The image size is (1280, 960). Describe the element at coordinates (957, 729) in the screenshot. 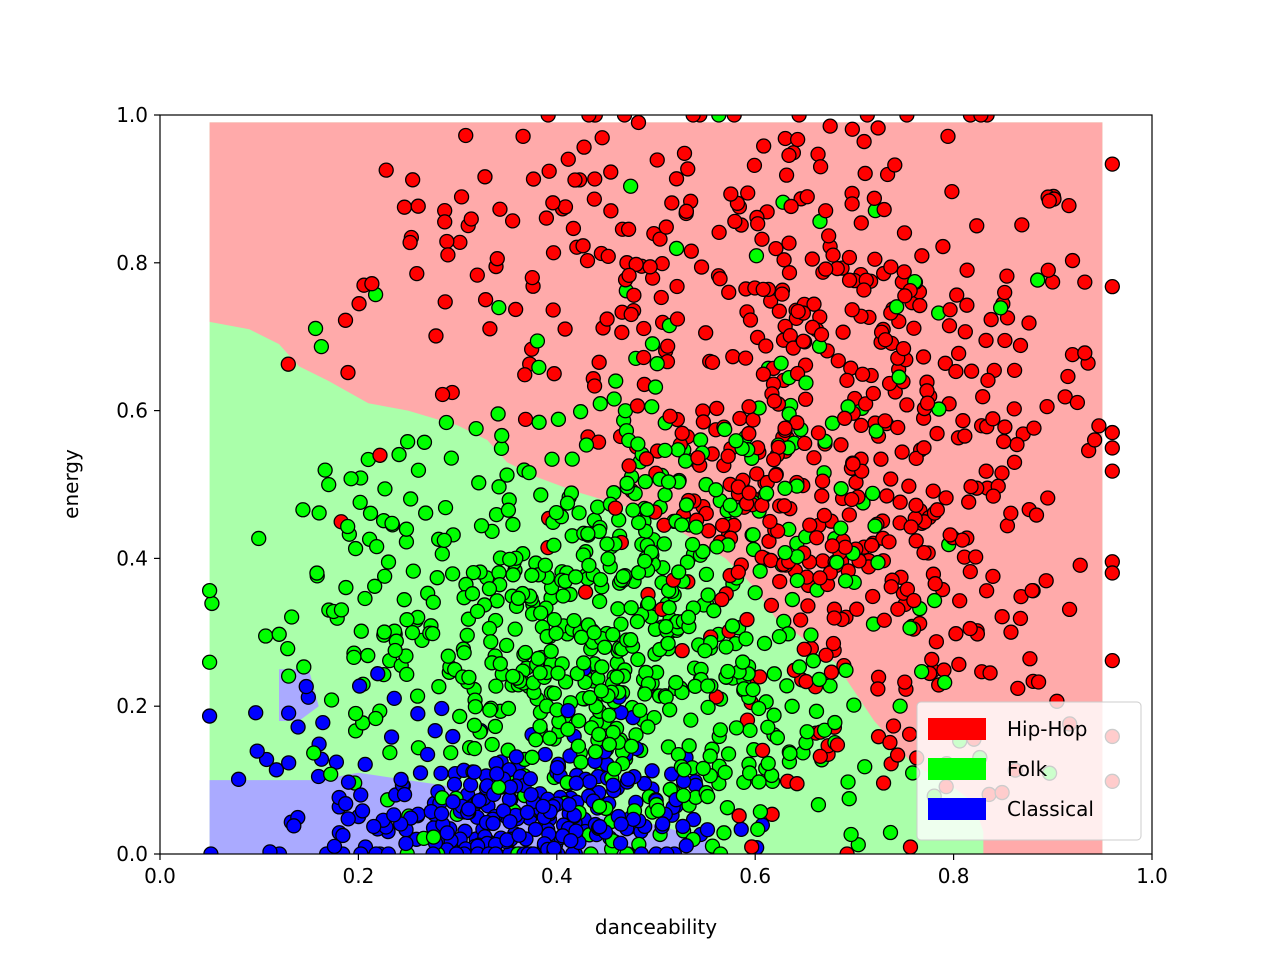

I see `hip-hop-legend-swatch` at that location.